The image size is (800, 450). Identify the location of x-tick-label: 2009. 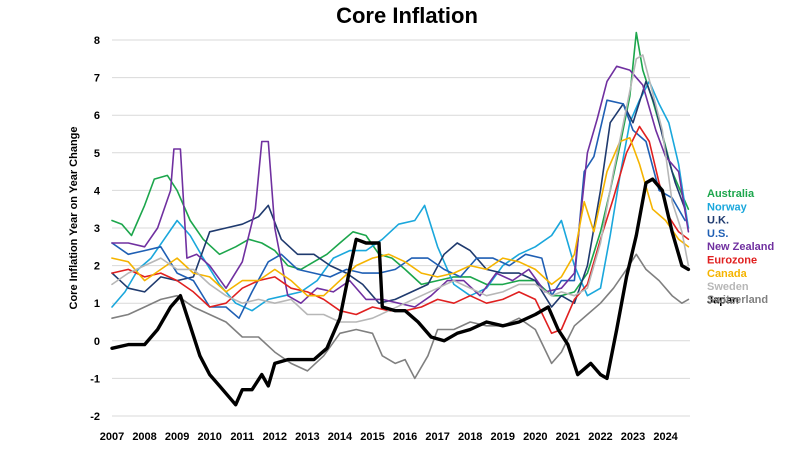
(177, 437).